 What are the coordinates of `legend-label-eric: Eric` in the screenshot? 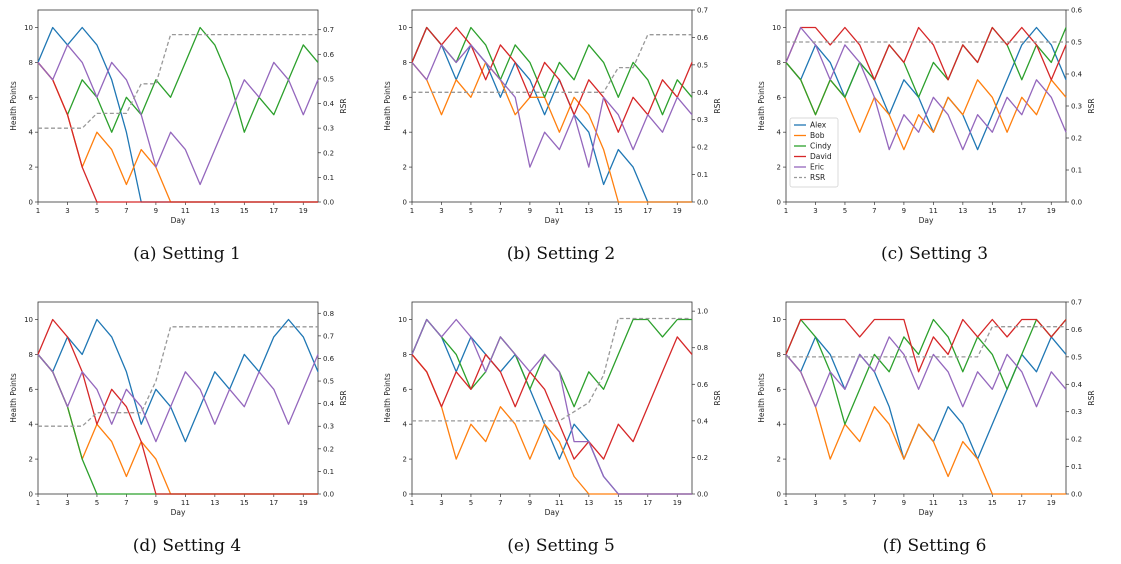 It's located at (817, 167).